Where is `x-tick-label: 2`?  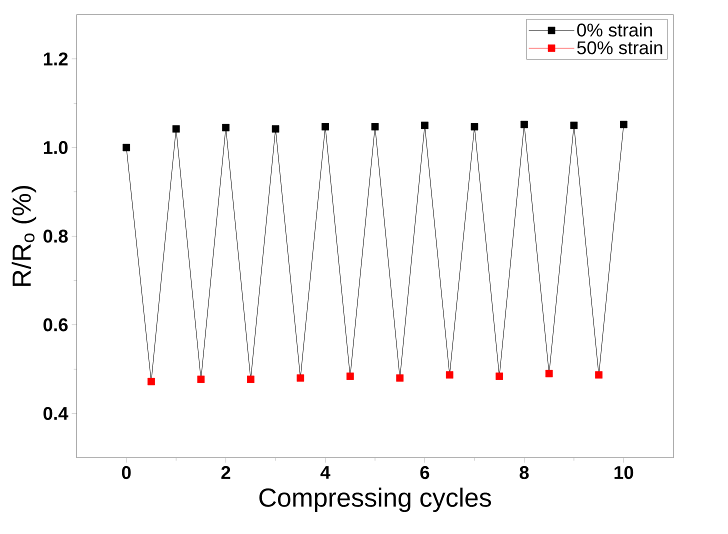
x-tick-label: 2 is located at coordinates (225, 473).